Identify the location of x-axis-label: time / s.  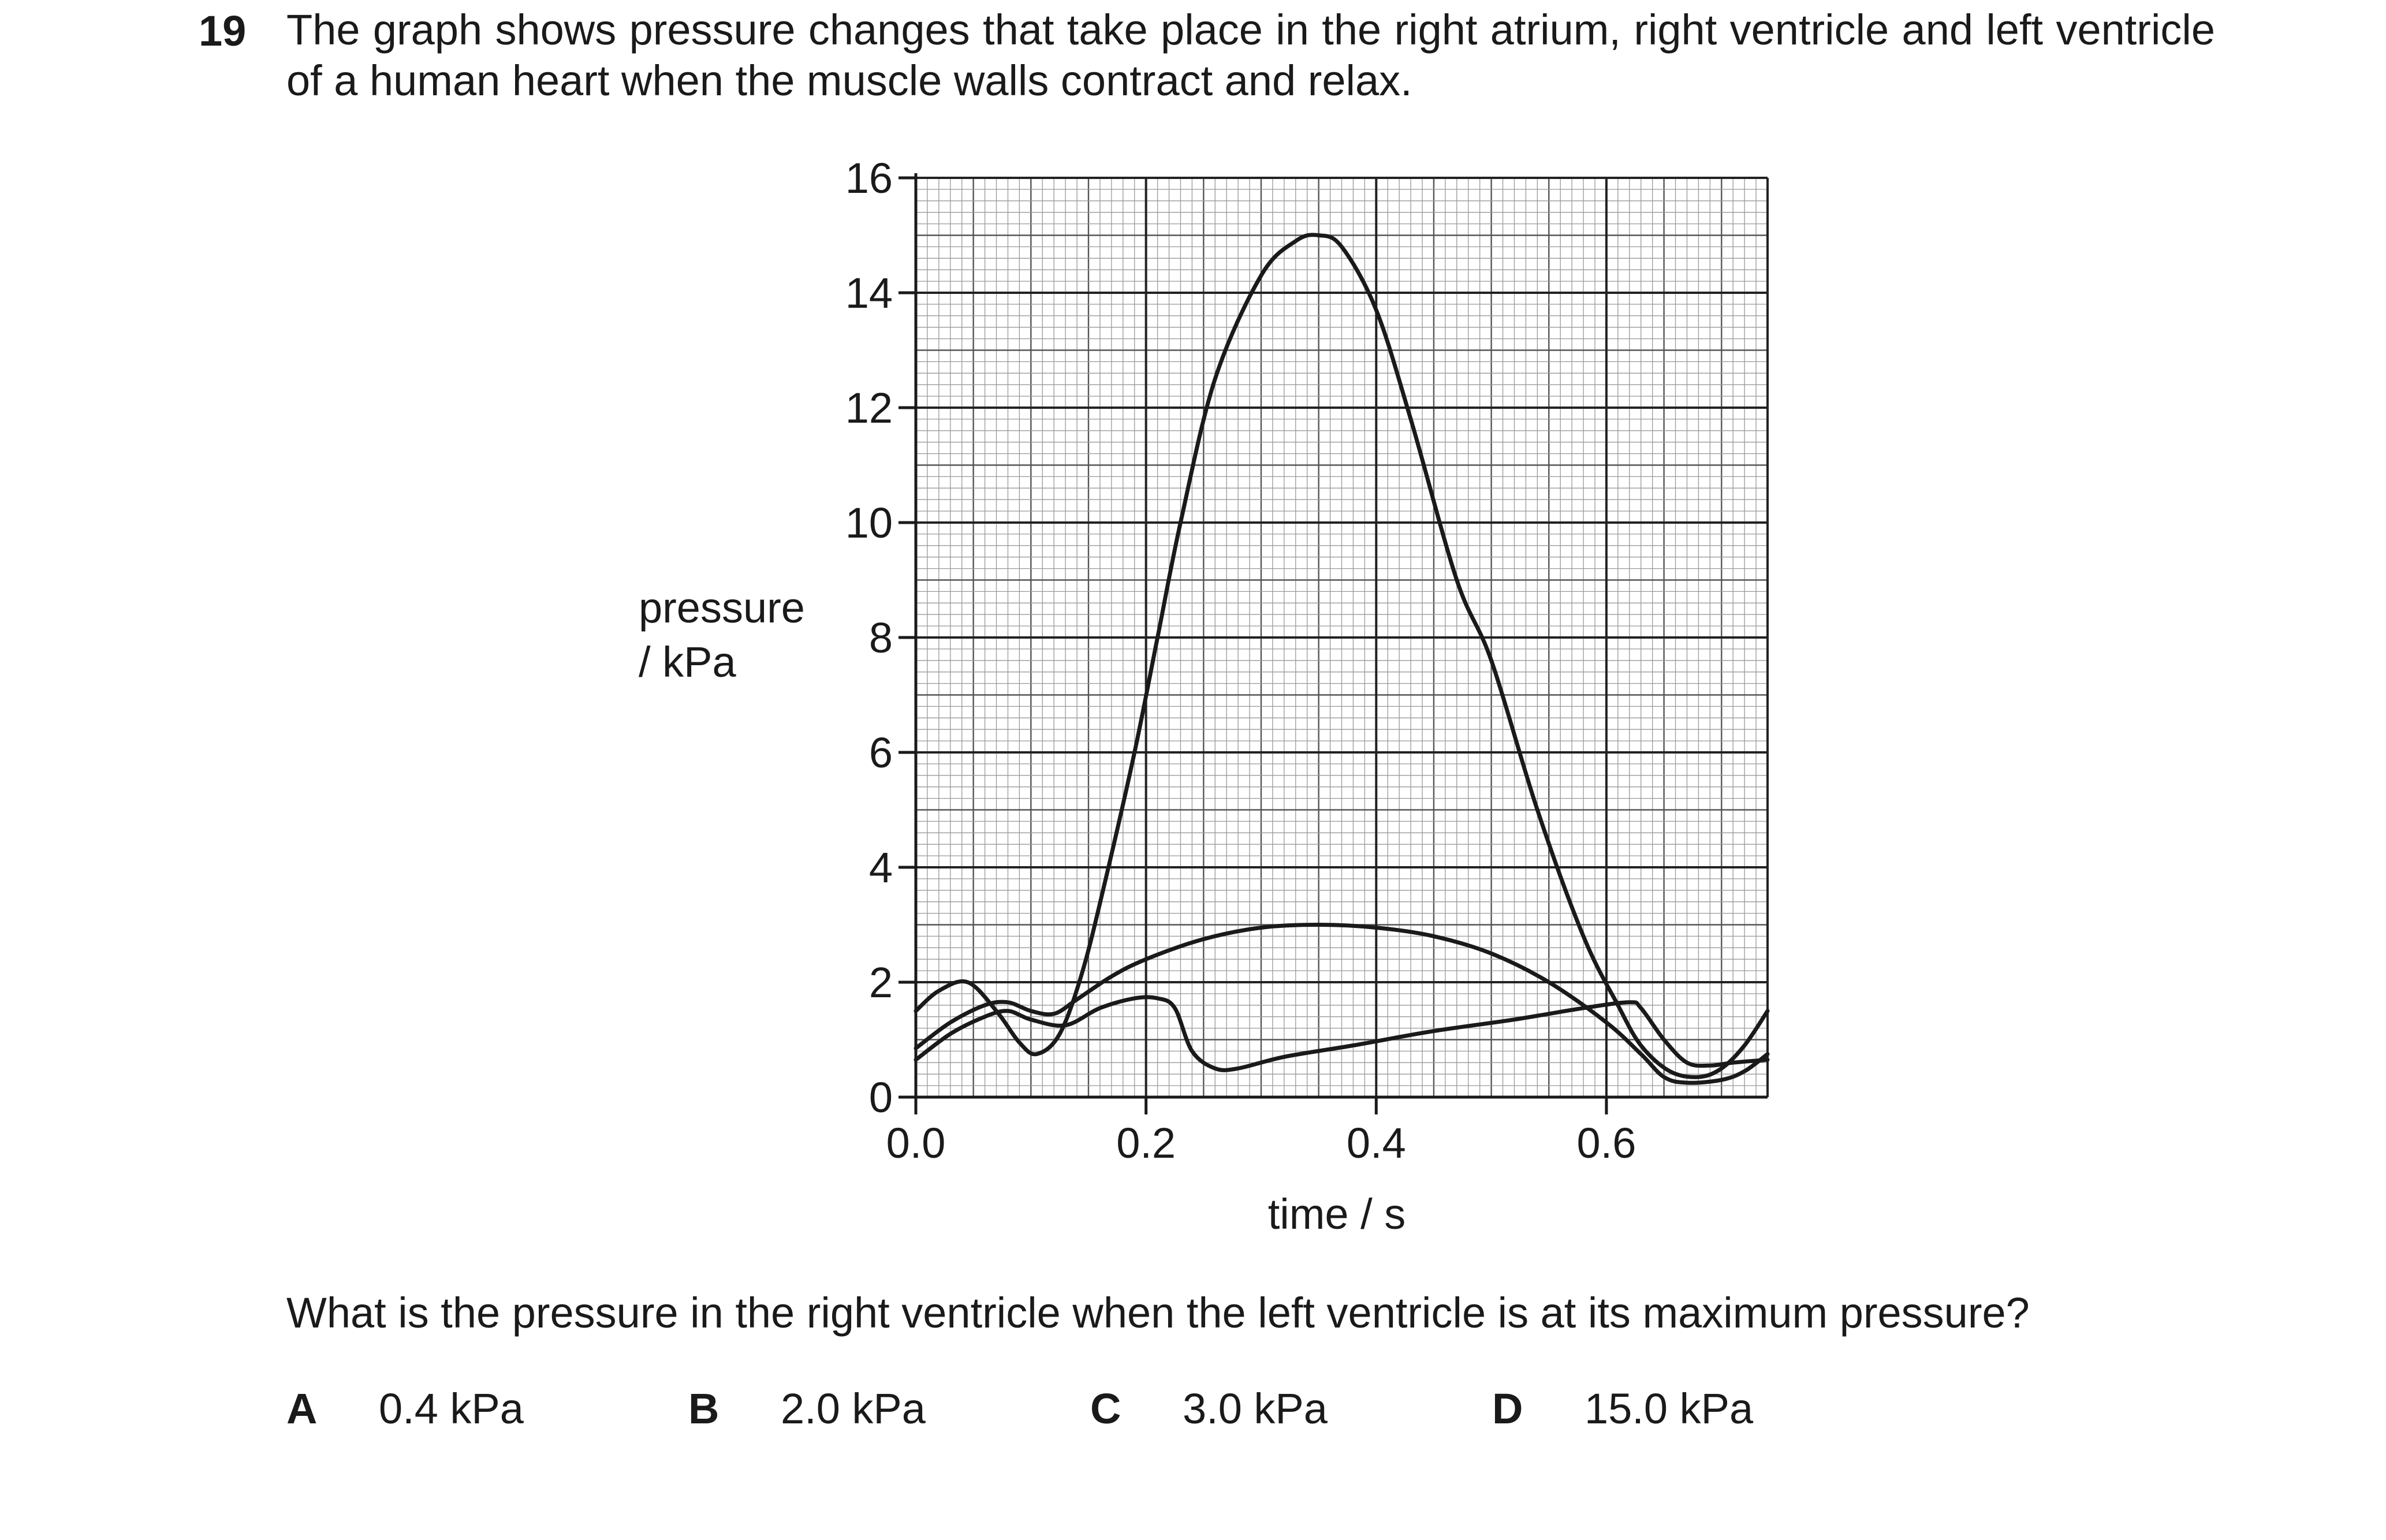
(1336, 1214).